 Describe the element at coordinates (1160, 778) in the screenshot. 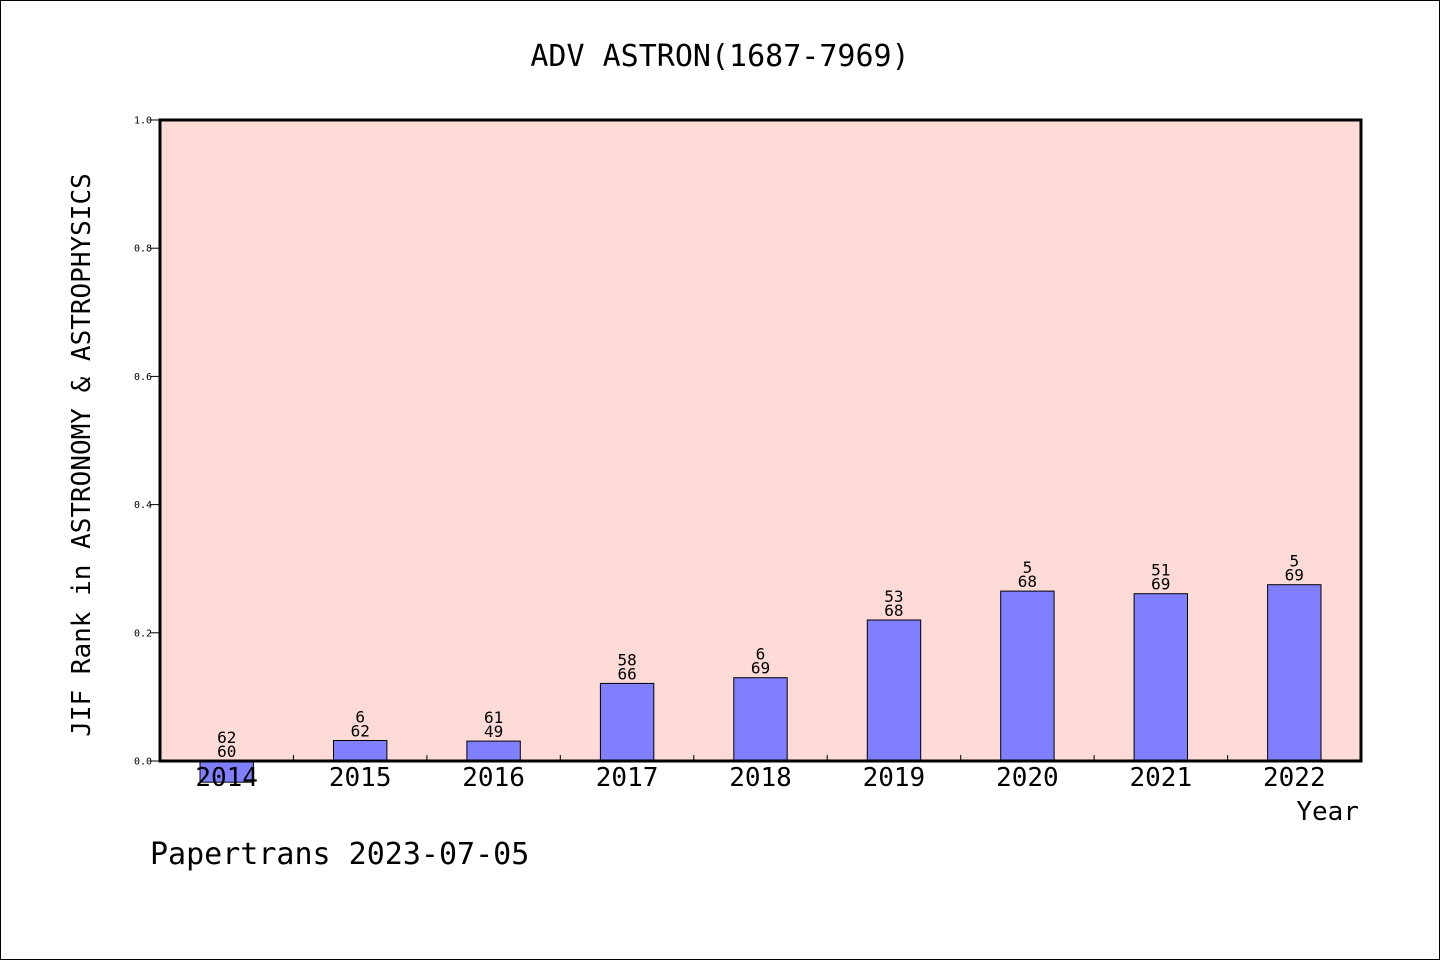

I see `x-tick-label-2021: 2021` at that location.